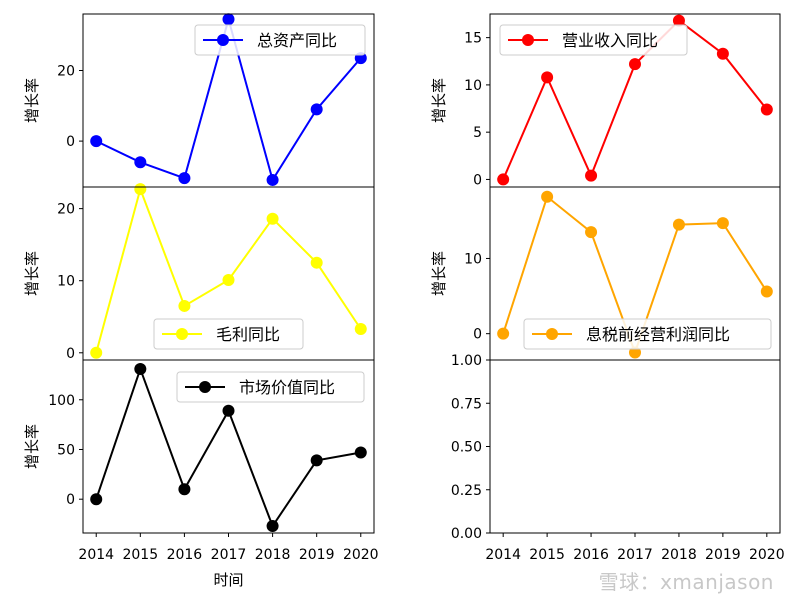 This screenshot has width=800, height=603. I want to click on legend: 总资产同比, so click(280, 40).